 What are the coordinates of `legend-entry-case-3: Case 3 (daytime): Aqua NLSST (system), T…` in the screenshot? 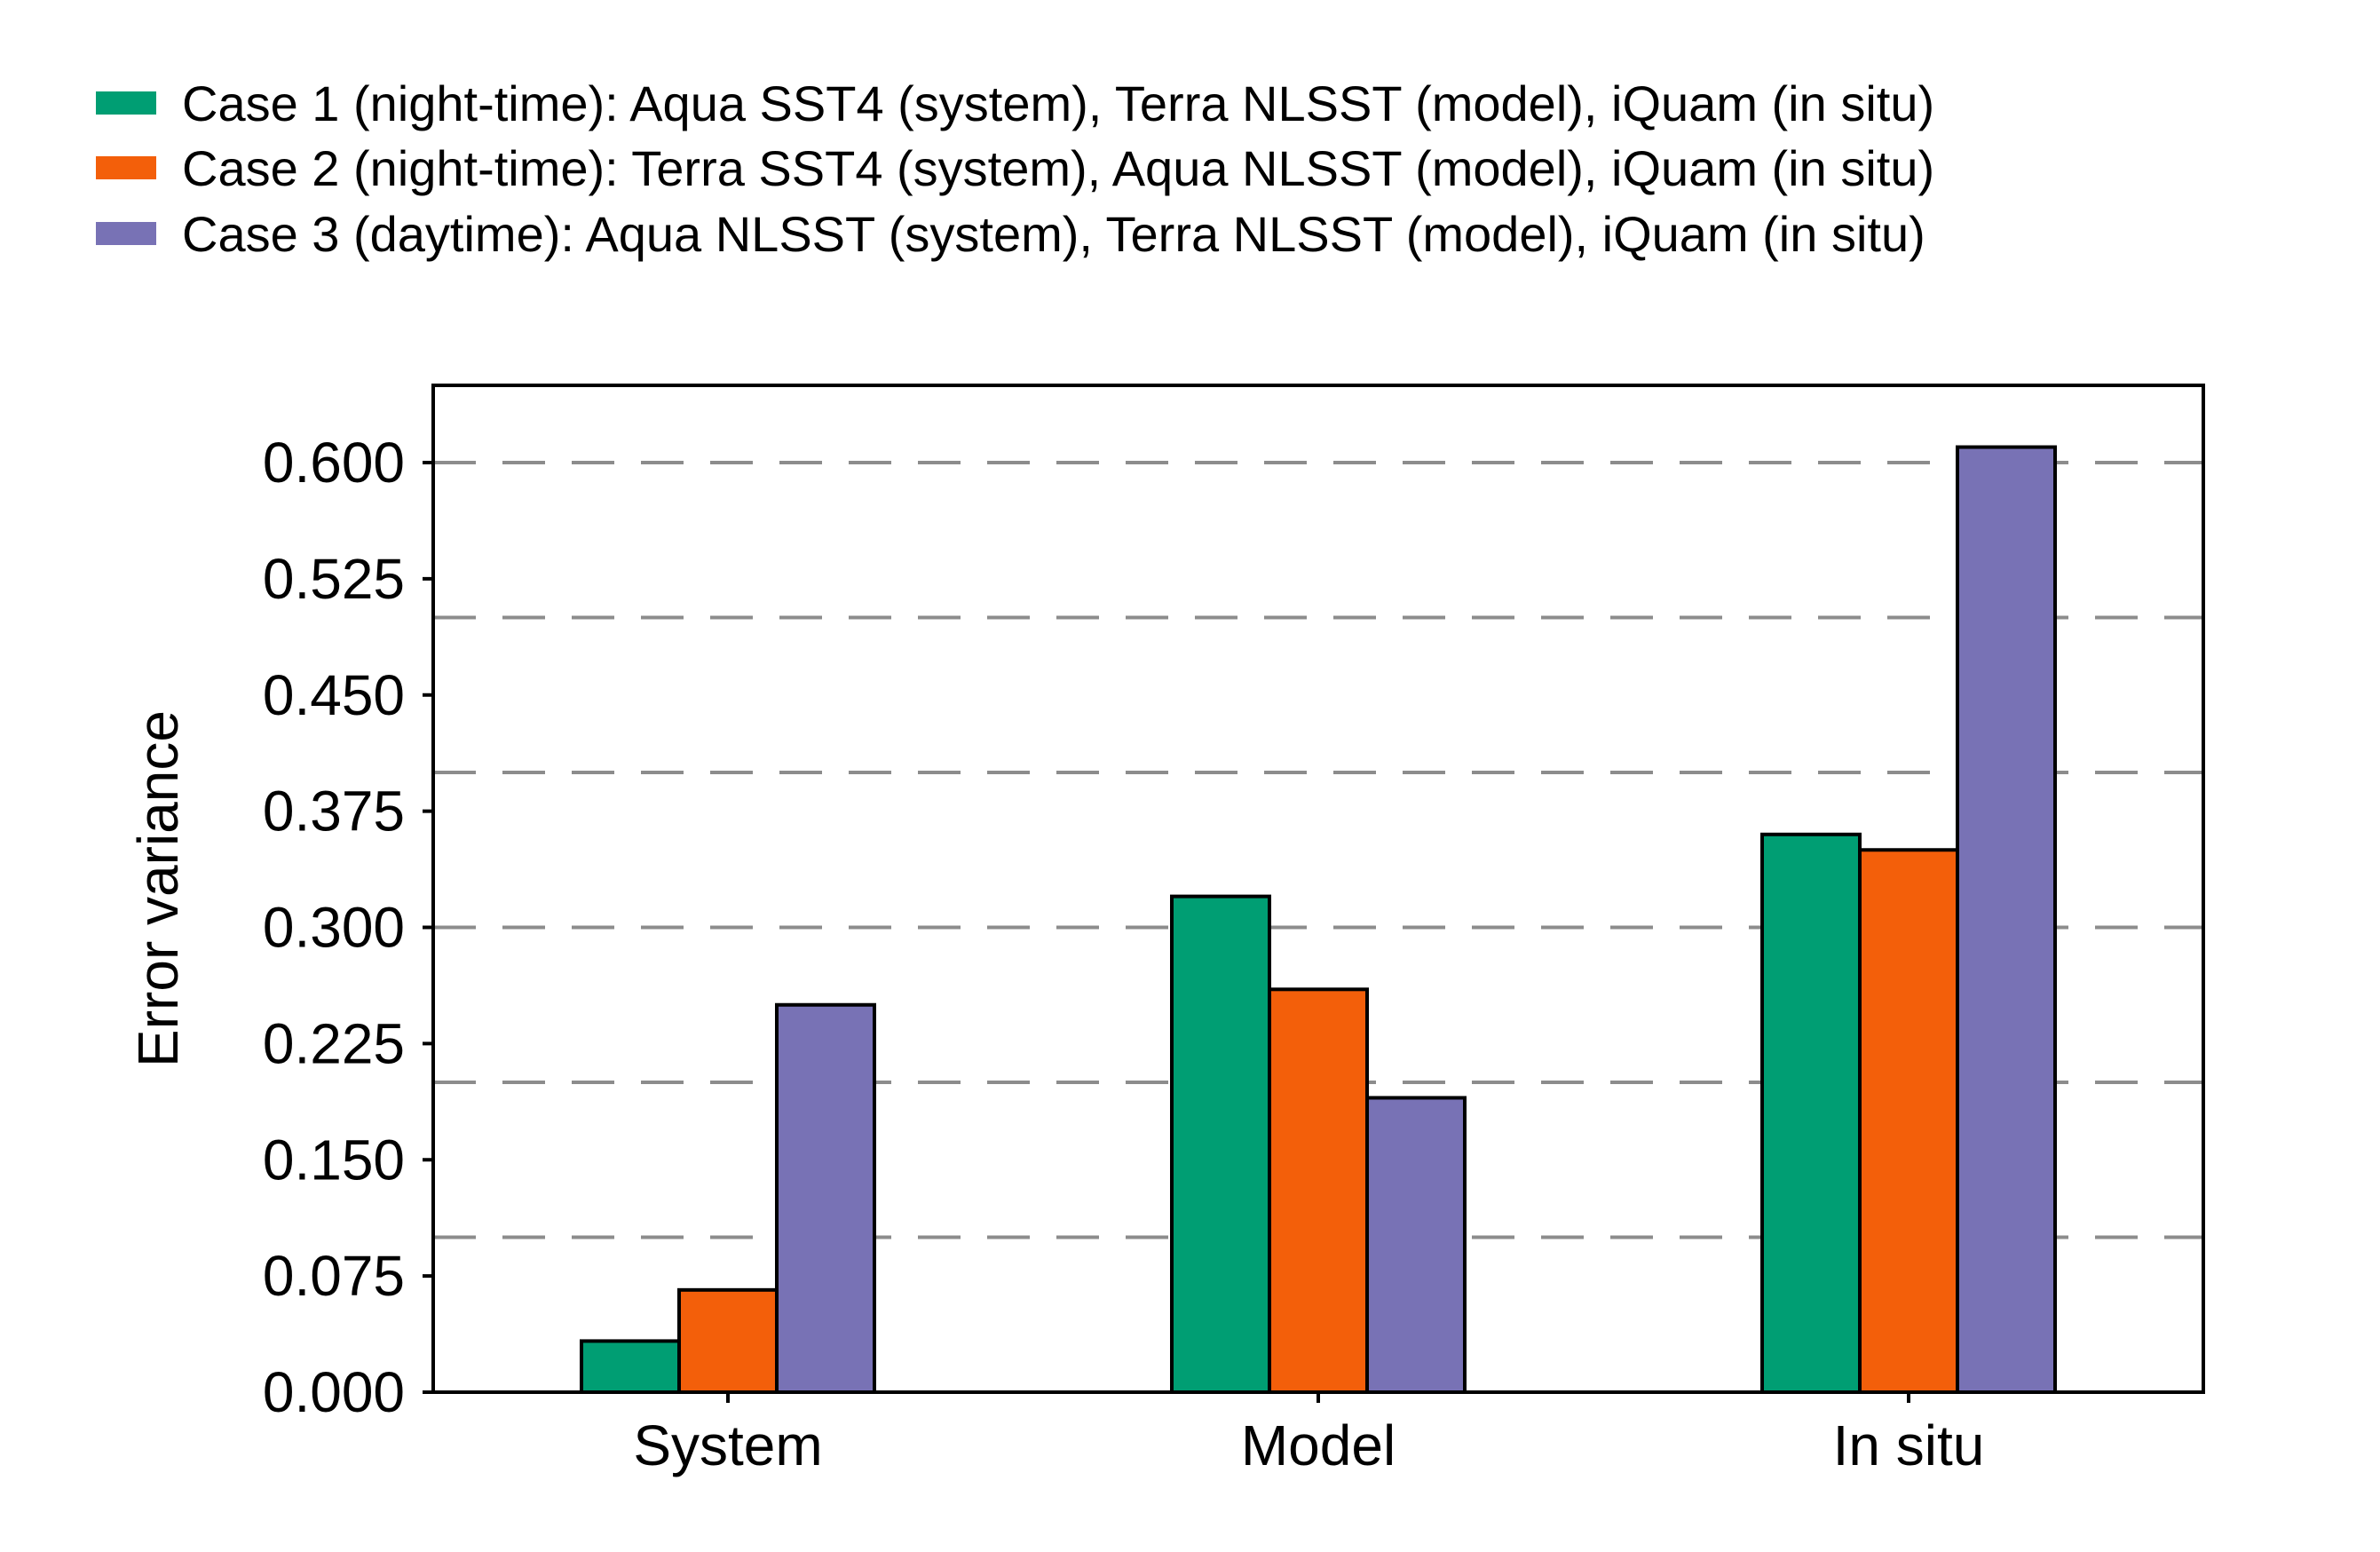 It's located at (1010, 234).